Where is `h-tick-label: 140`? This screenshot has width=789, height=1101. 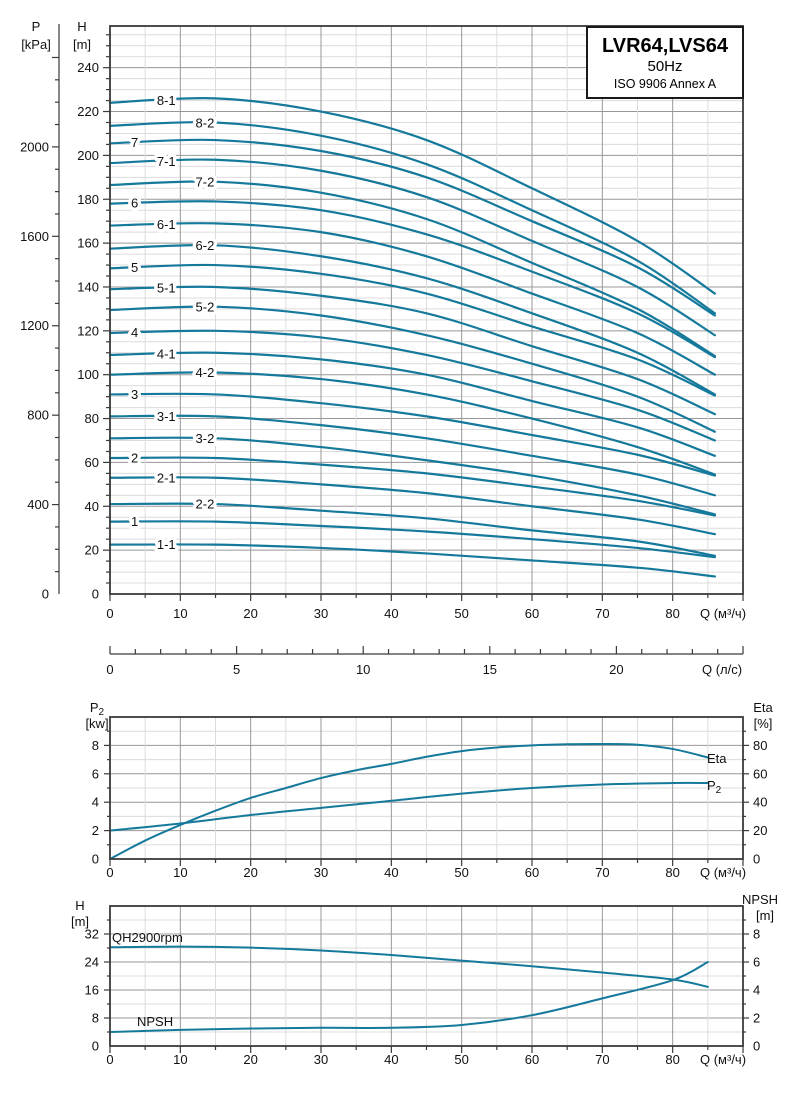
h-tick-label: 140 is located at coordinates (88, 286).